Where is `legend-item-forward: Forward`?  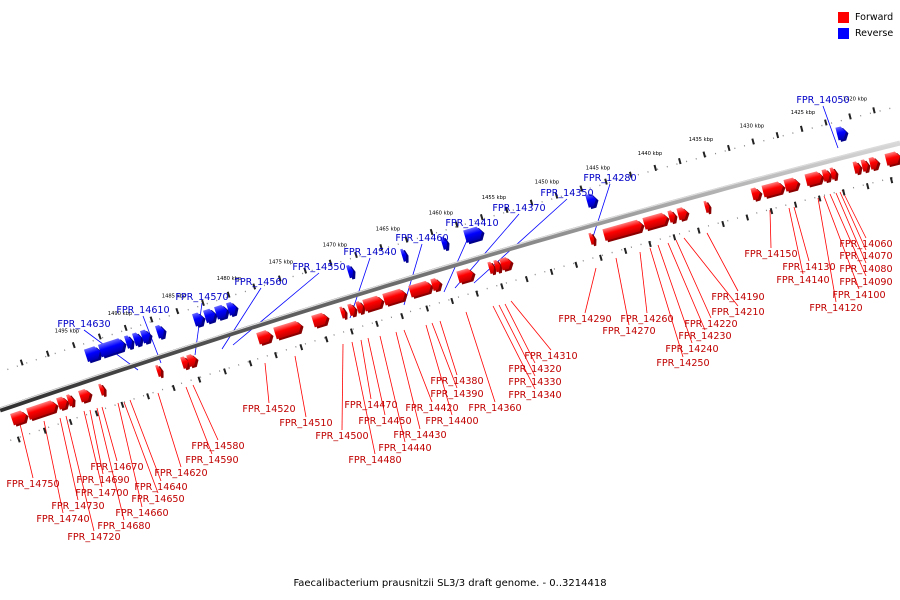
legend-item-forward: Forward is located at coordinates (868, 17).